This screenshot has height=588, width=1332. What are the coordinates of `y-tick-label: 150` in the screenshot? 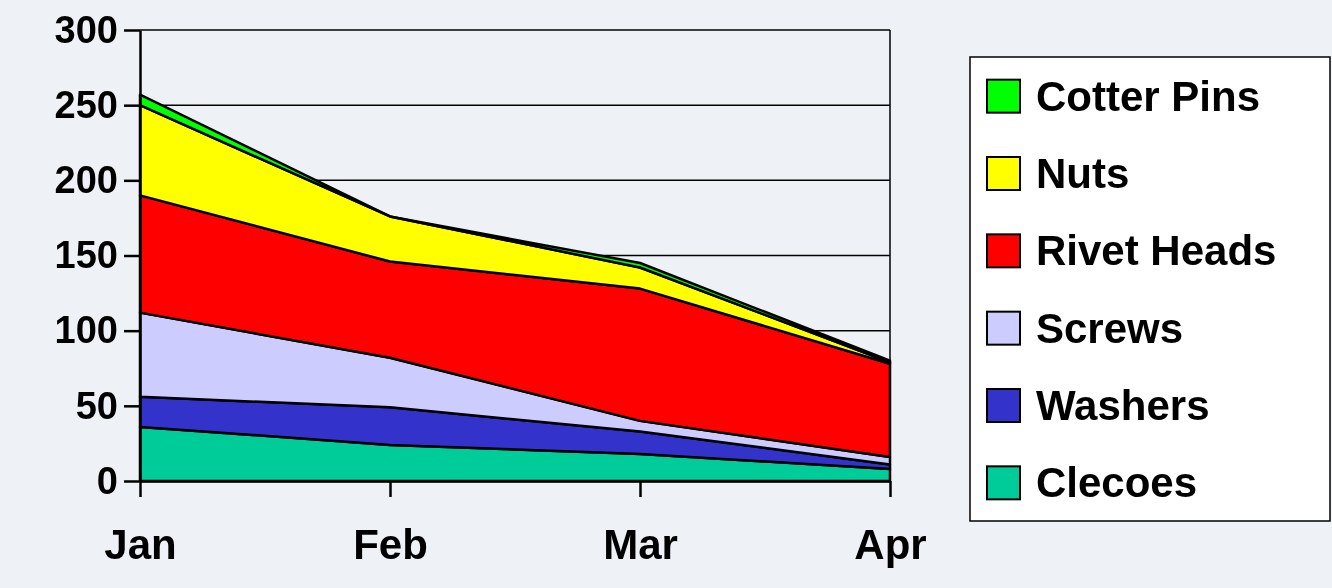 It's located at (86, 255).